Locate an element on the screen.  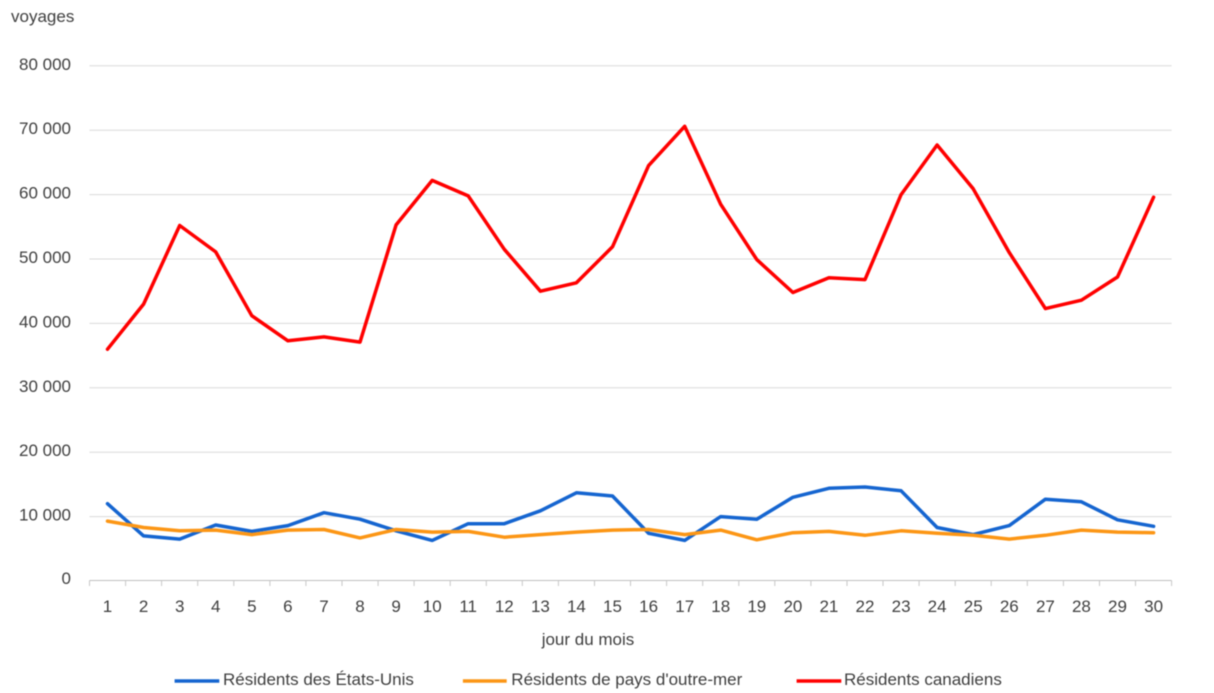
svg-text: 1 is located at coordinates (107, 606).